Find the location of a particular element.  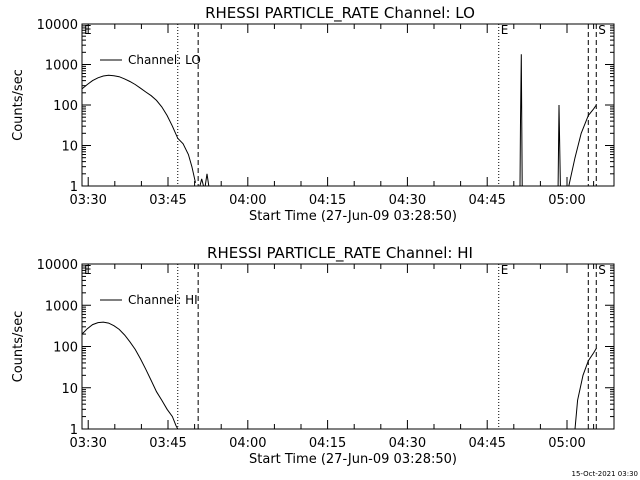

chart-1-xlabel: Start Time (27-Jun-09 03:28:50) is located at coordinates (353, 459).